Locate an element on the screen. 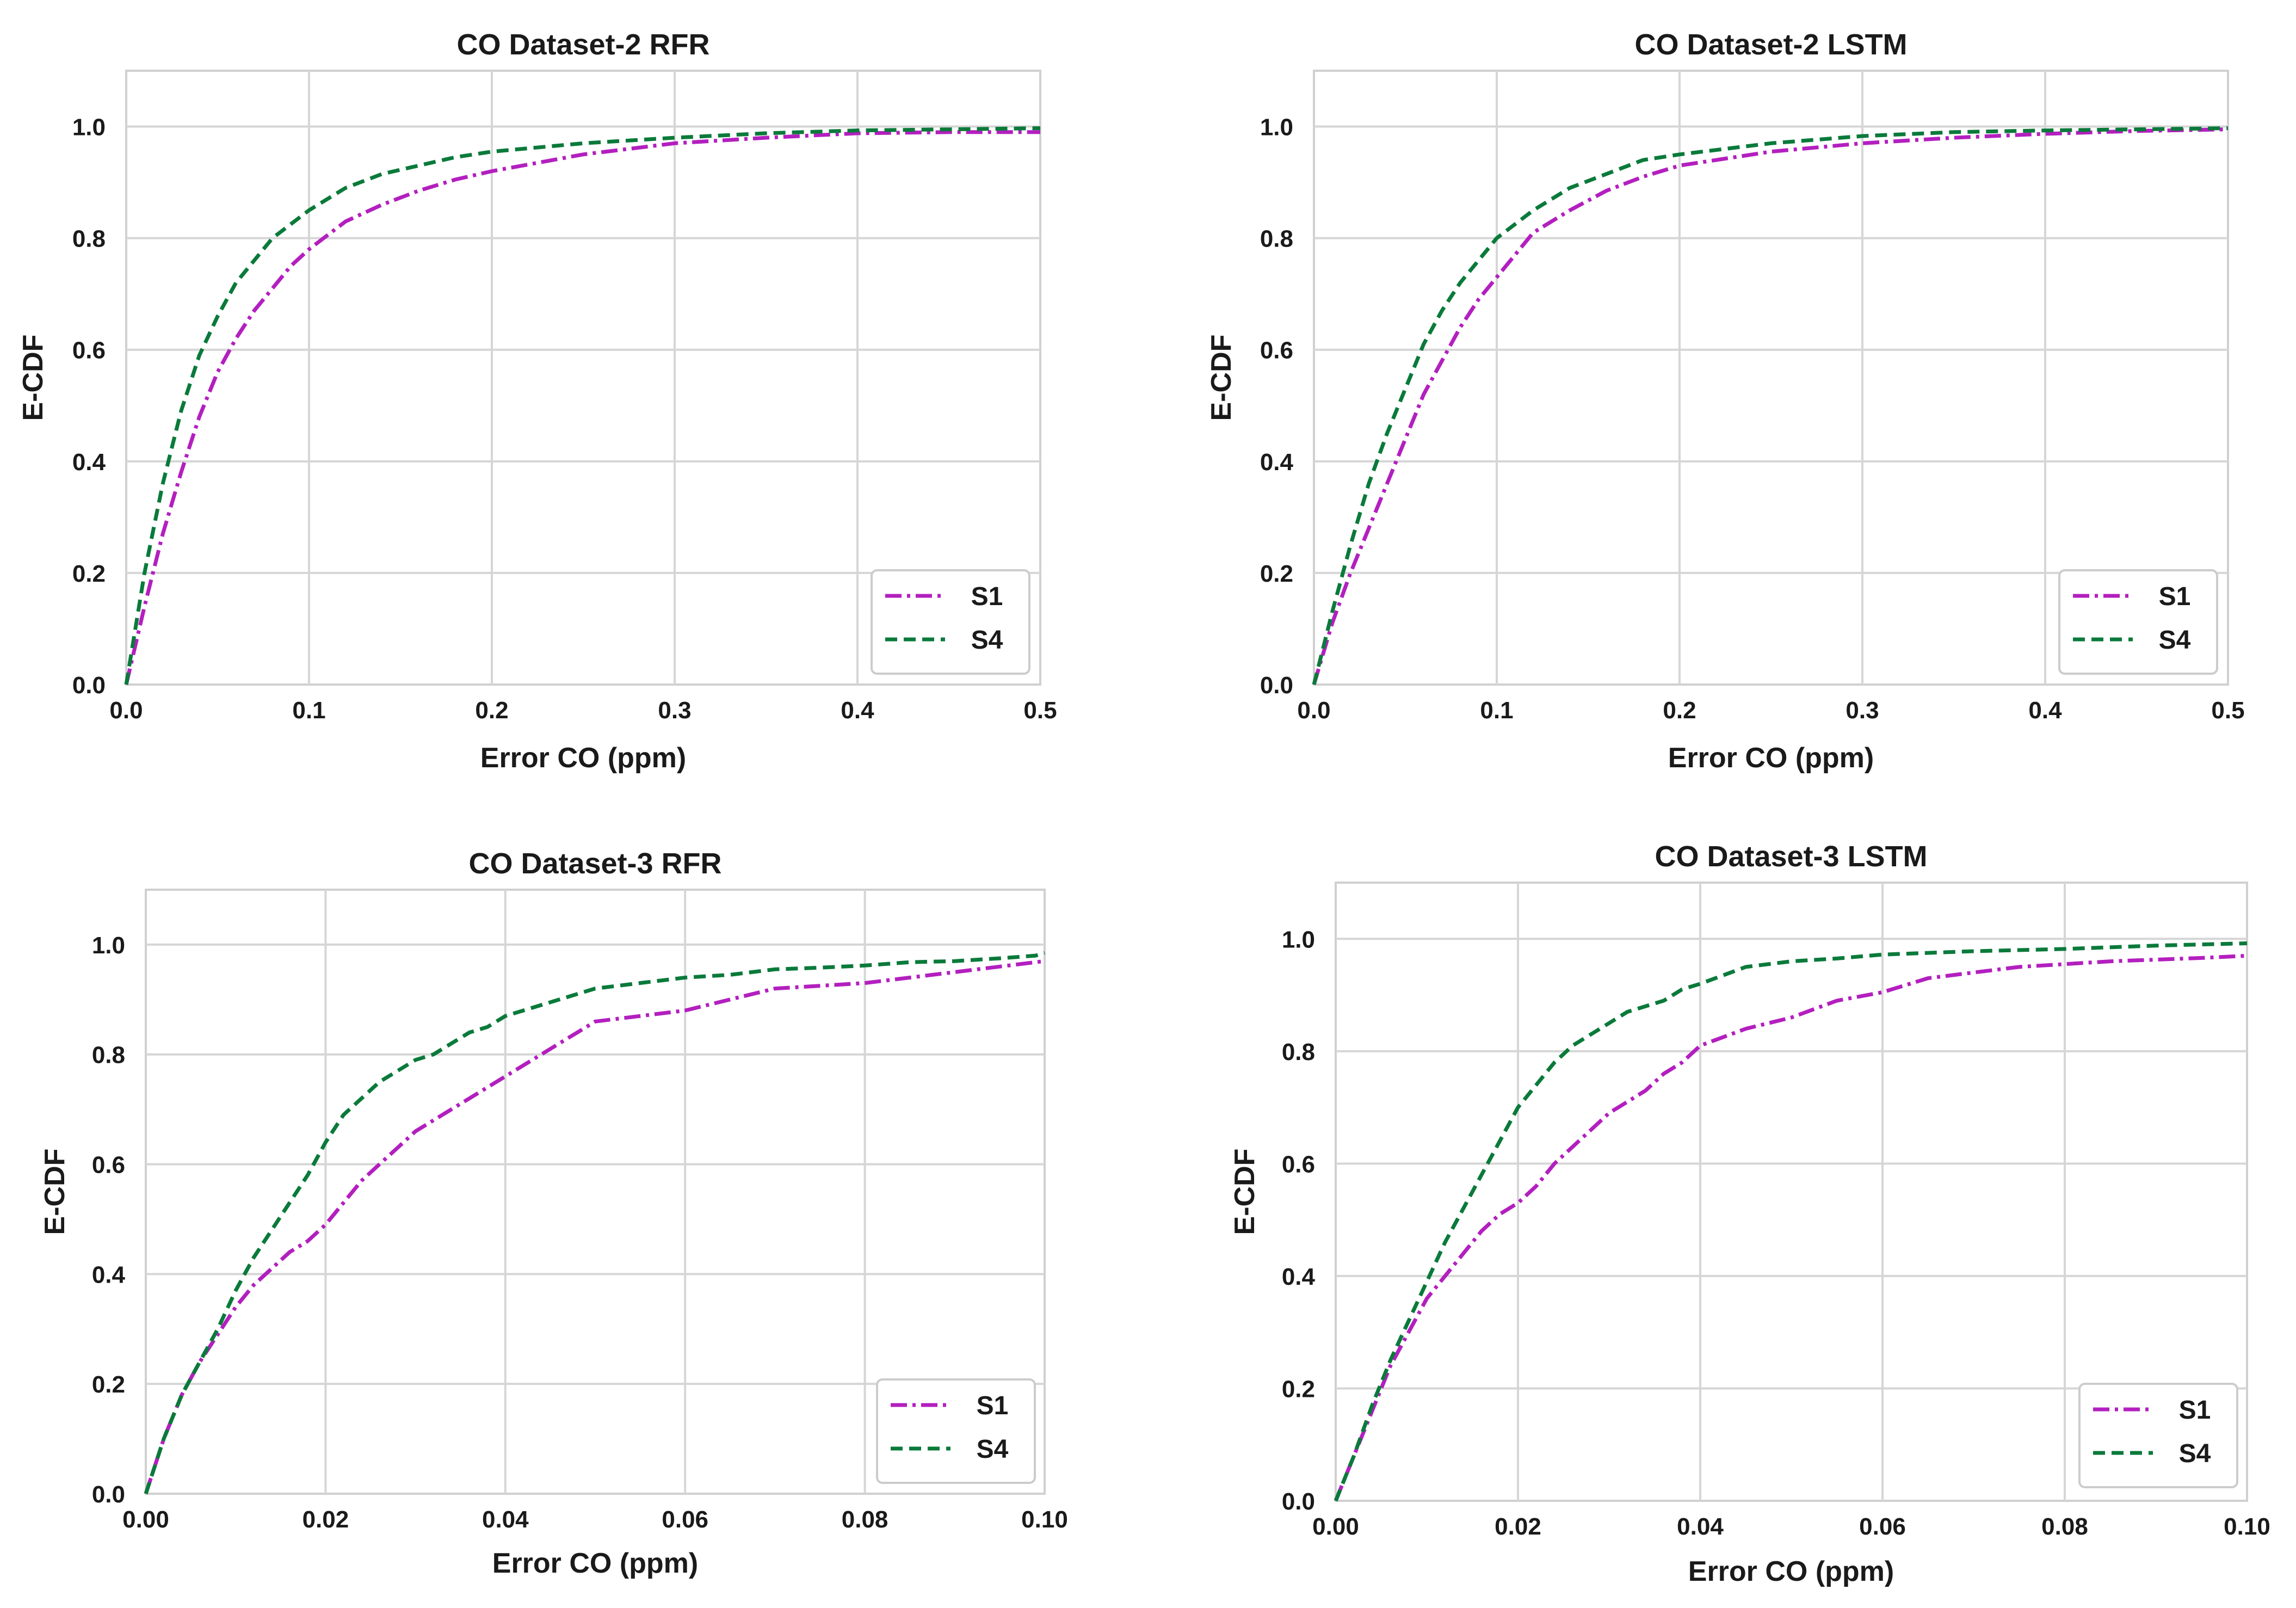 This screenshot has width=2296, height=1608. grid-lines is located at coordinates (595, 1192).